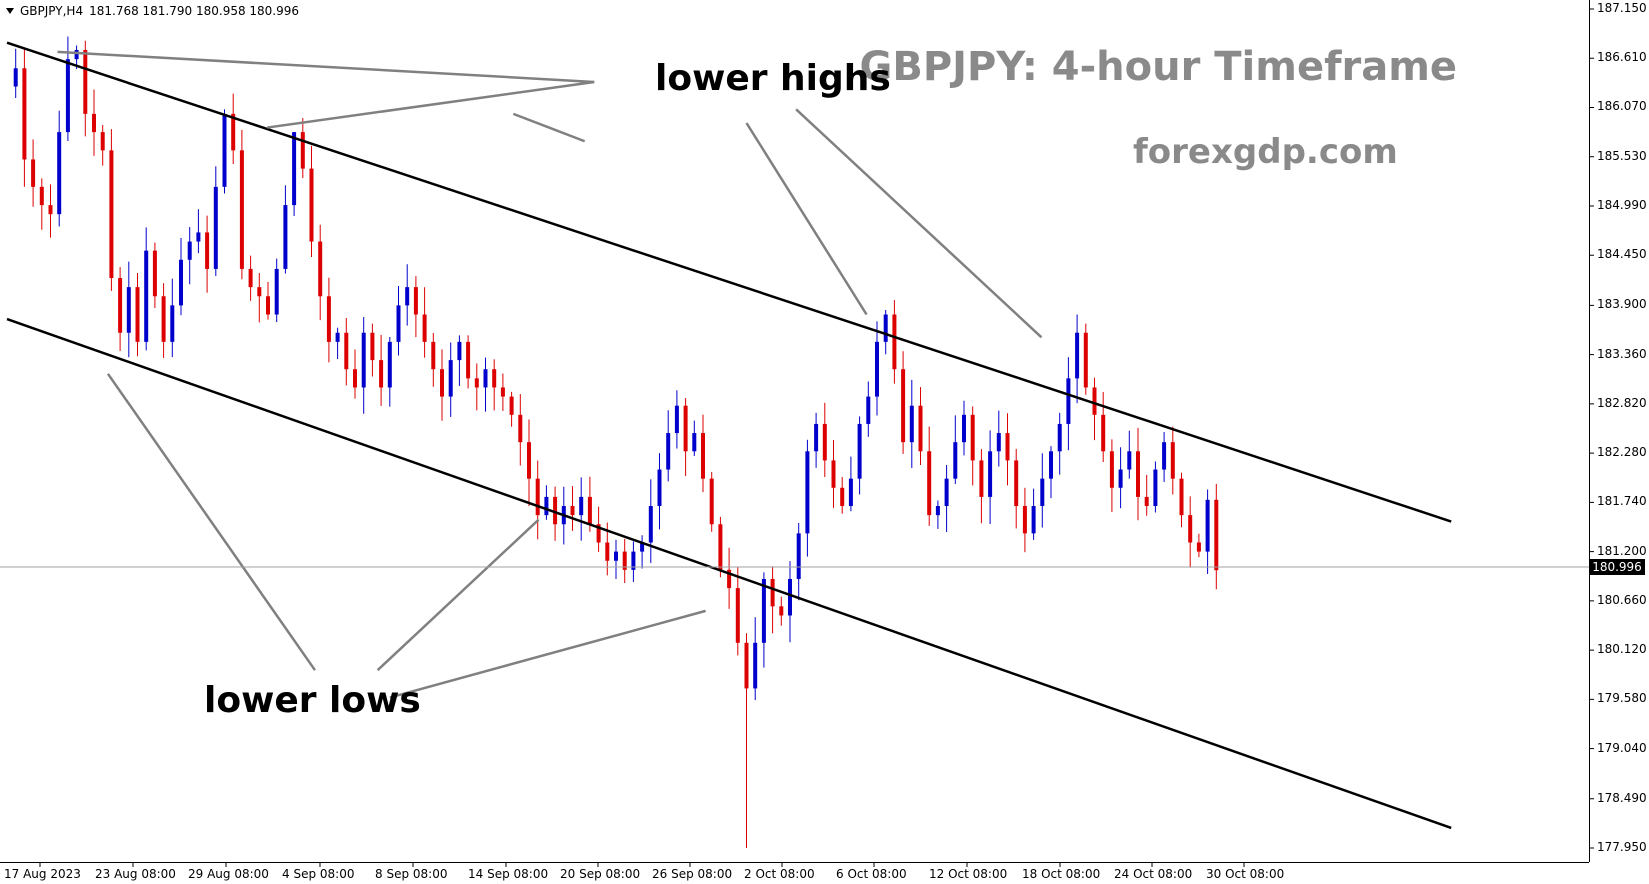 The width and height of the screenshot is (1649, 884). I want to click on price-tick-label: 179.580, so click(1622, 698).